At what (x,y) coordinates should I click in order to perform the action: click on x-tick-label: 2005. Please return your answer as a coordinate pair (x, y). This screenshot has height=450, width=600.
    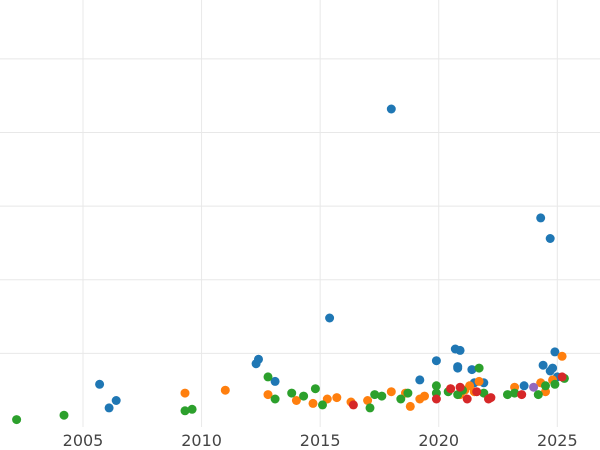
    Looking at the image, I should click on (83, 440).